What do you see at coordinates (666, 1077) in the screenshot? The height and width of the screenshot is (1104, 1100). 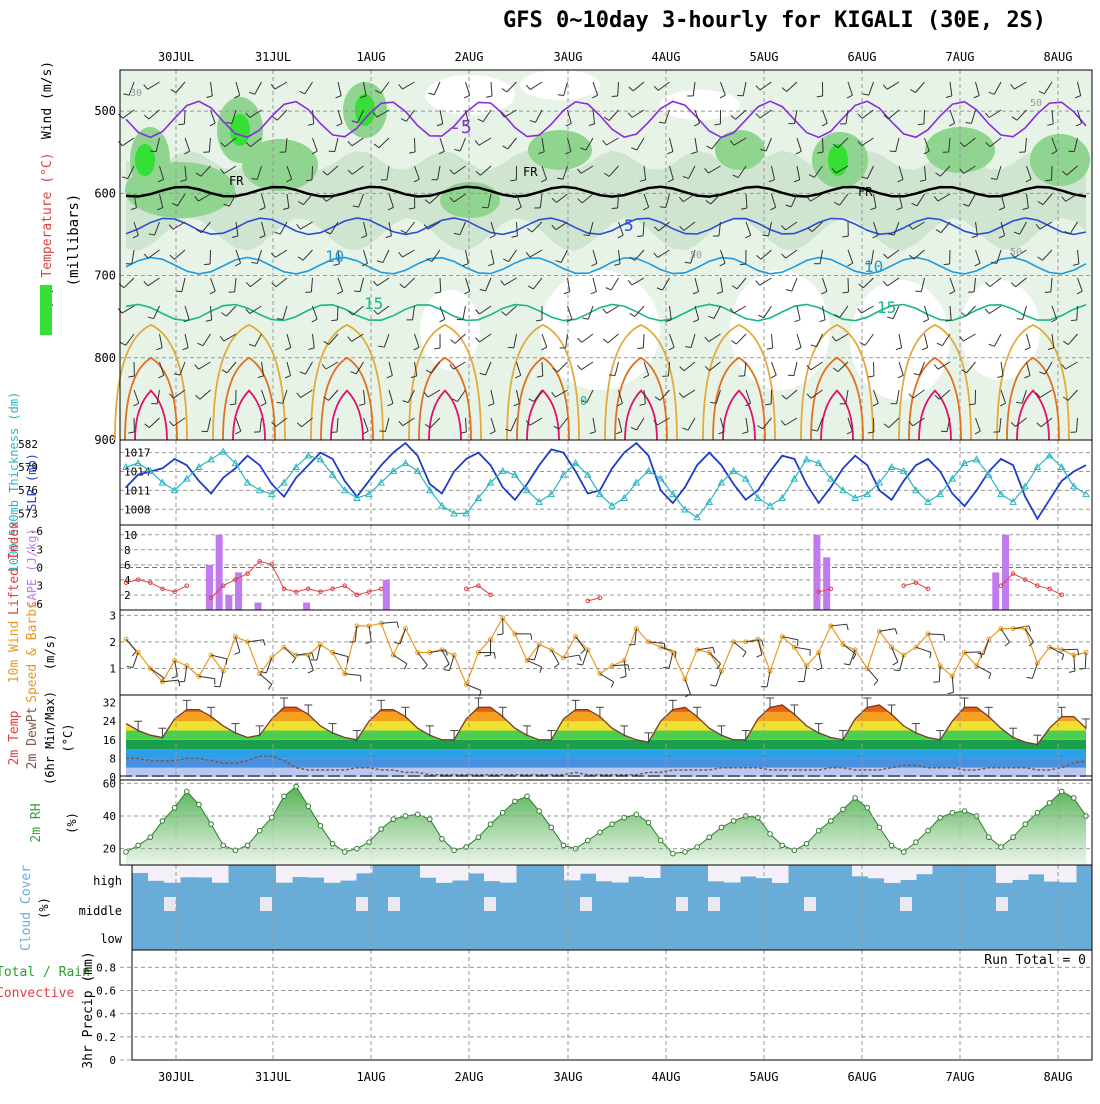 I see `date-label-bottom: 4AUG` at bounding box center [666, 1077].